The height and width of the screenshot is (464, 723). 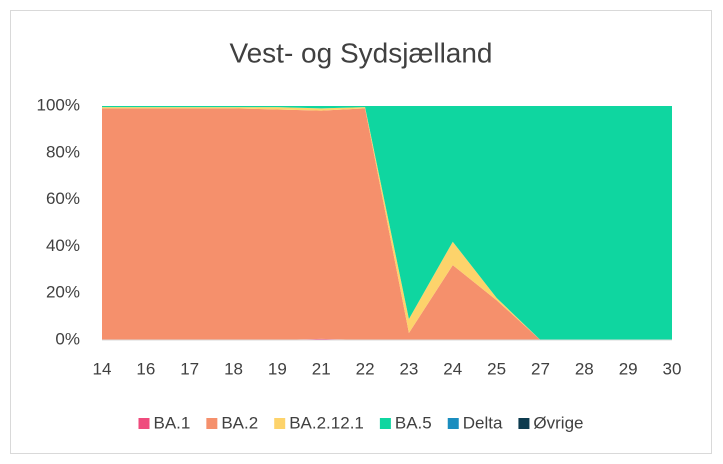 What do you see at coordinates (145, 368) in the screenshot?
I see `x-tick-label: 16` at bounding box center [145, 368].